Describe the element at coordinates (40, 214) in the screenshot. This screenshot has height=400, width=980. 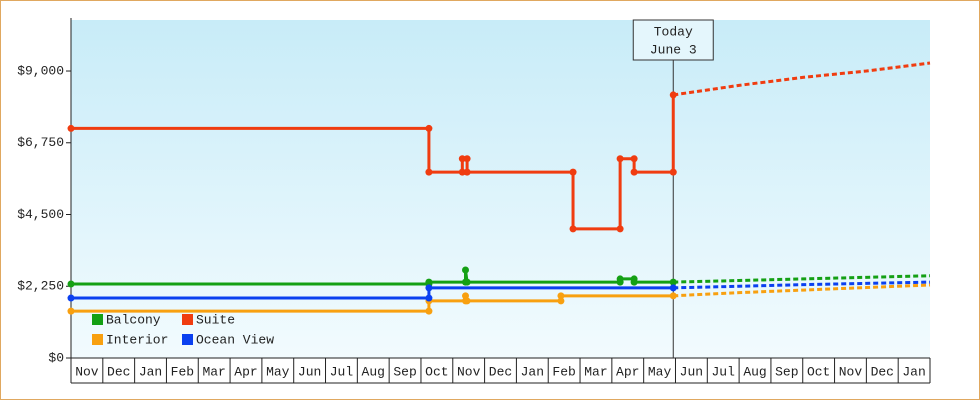
I see `y-tick-label: $4,500` at that location.